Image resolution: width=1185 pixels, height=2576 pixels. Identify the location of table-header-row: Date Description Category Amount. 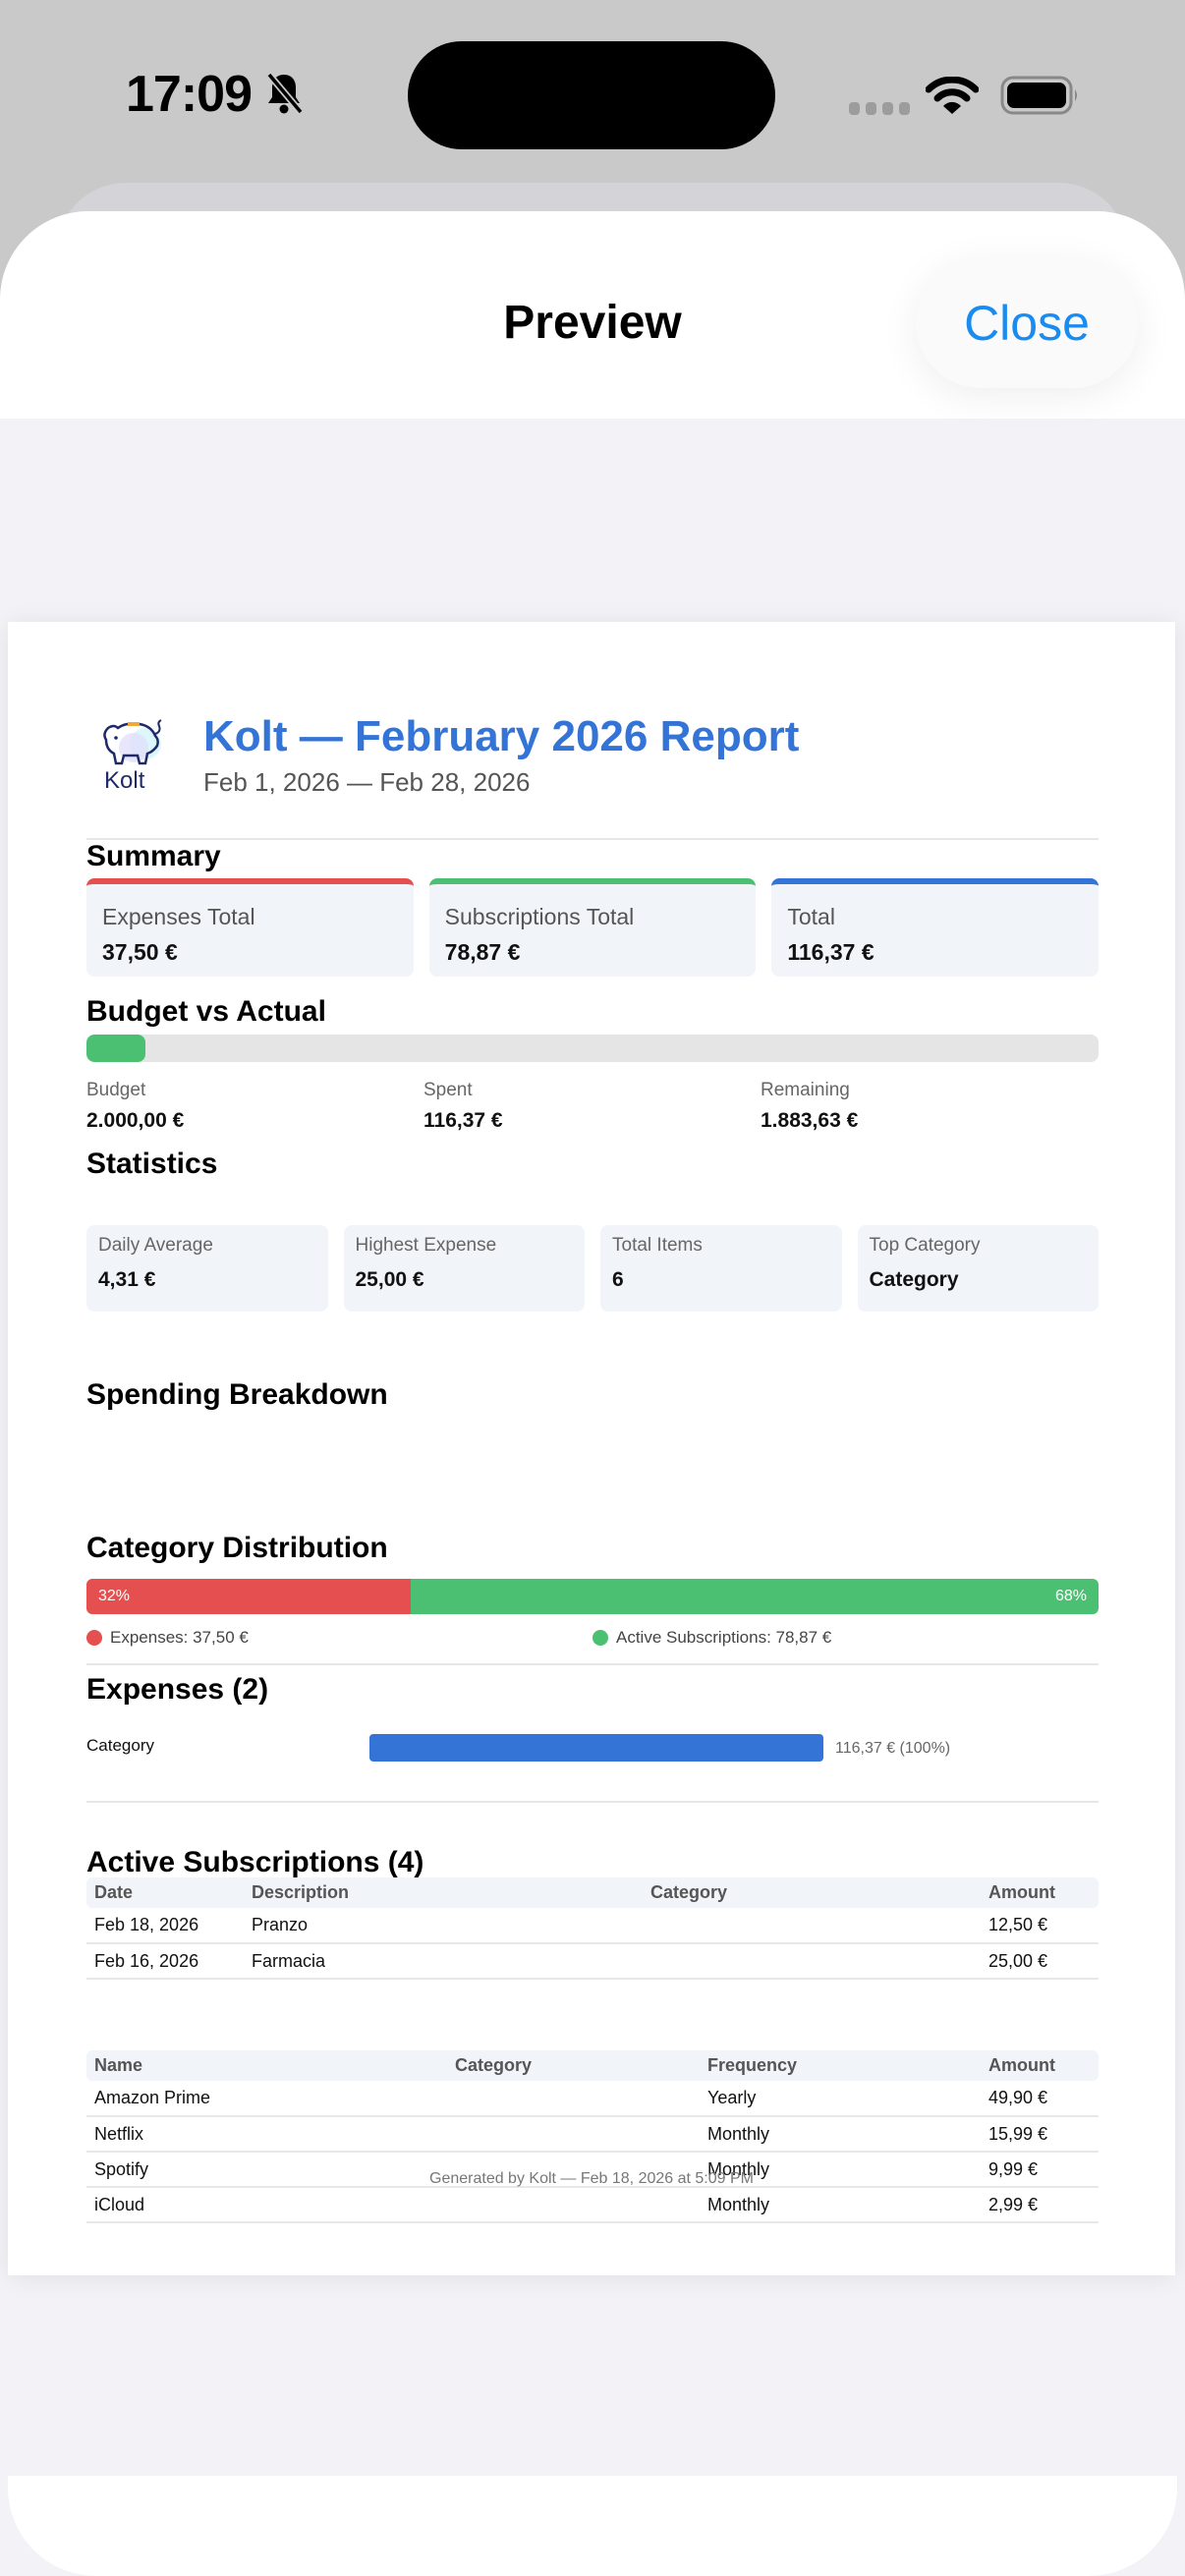
(592, 1892).